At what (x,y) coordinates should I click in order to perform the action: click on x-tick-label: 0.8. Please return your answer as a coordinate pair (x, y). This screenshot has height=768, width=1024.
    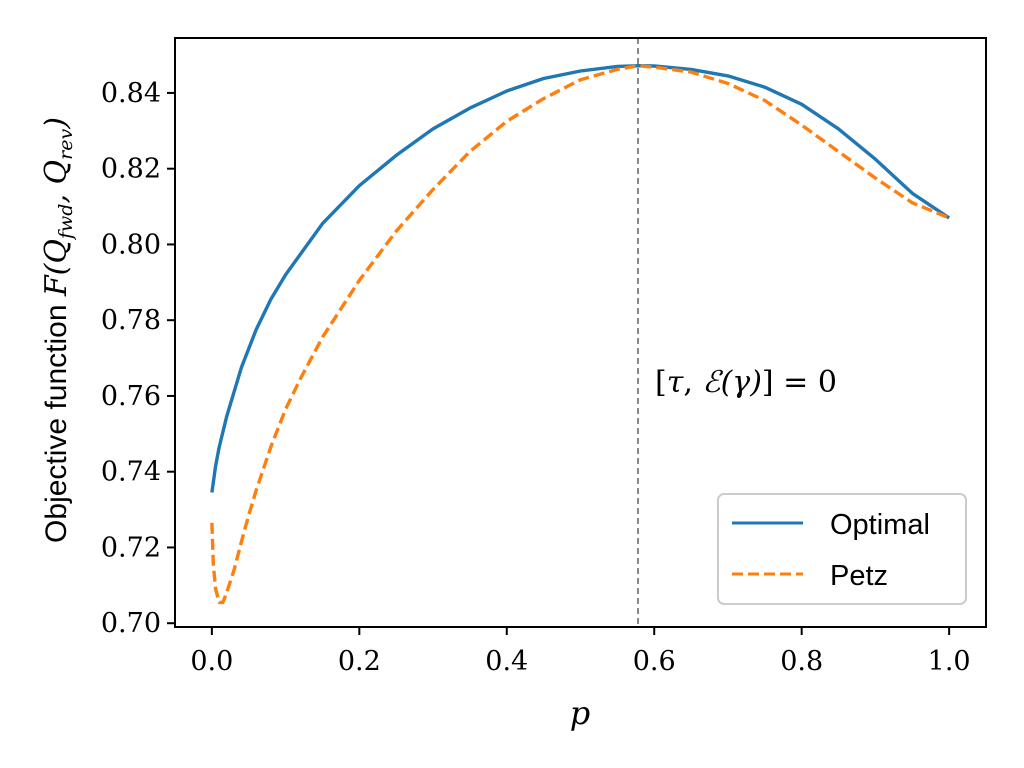
    Looking at the image, I should click on (801, 661).